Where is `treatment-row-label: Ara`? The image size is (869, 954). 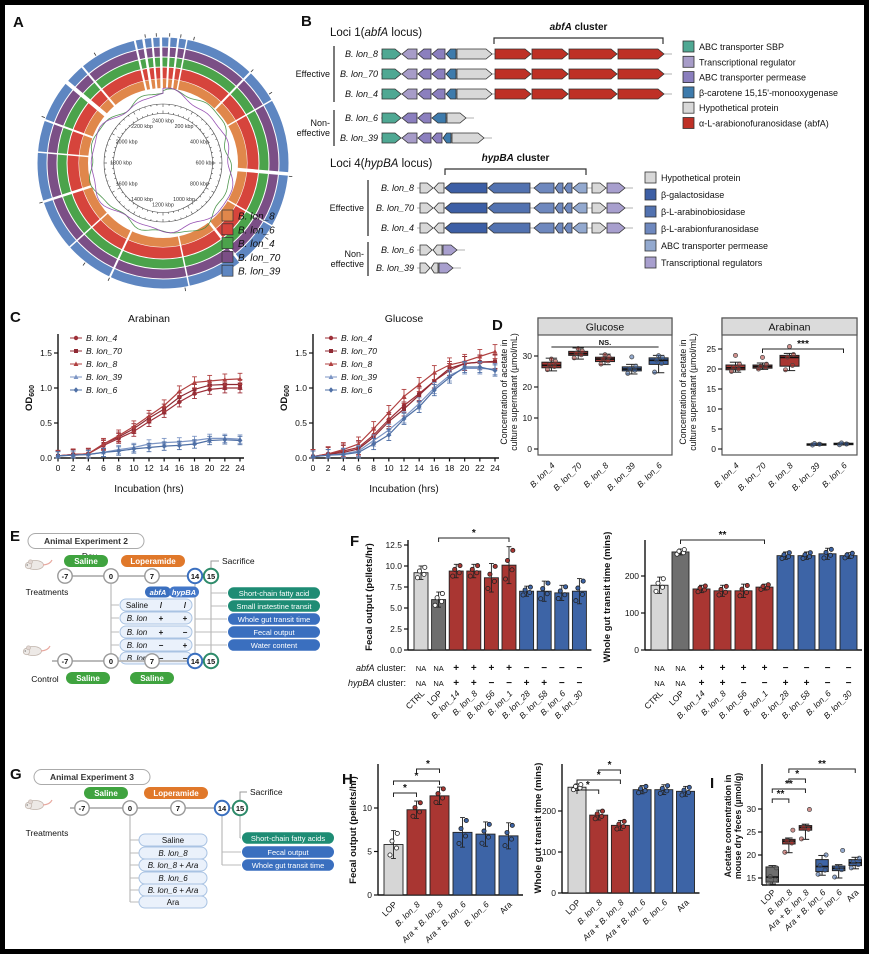 treatment-row-label: Ara is located at coordinates (173, 902).